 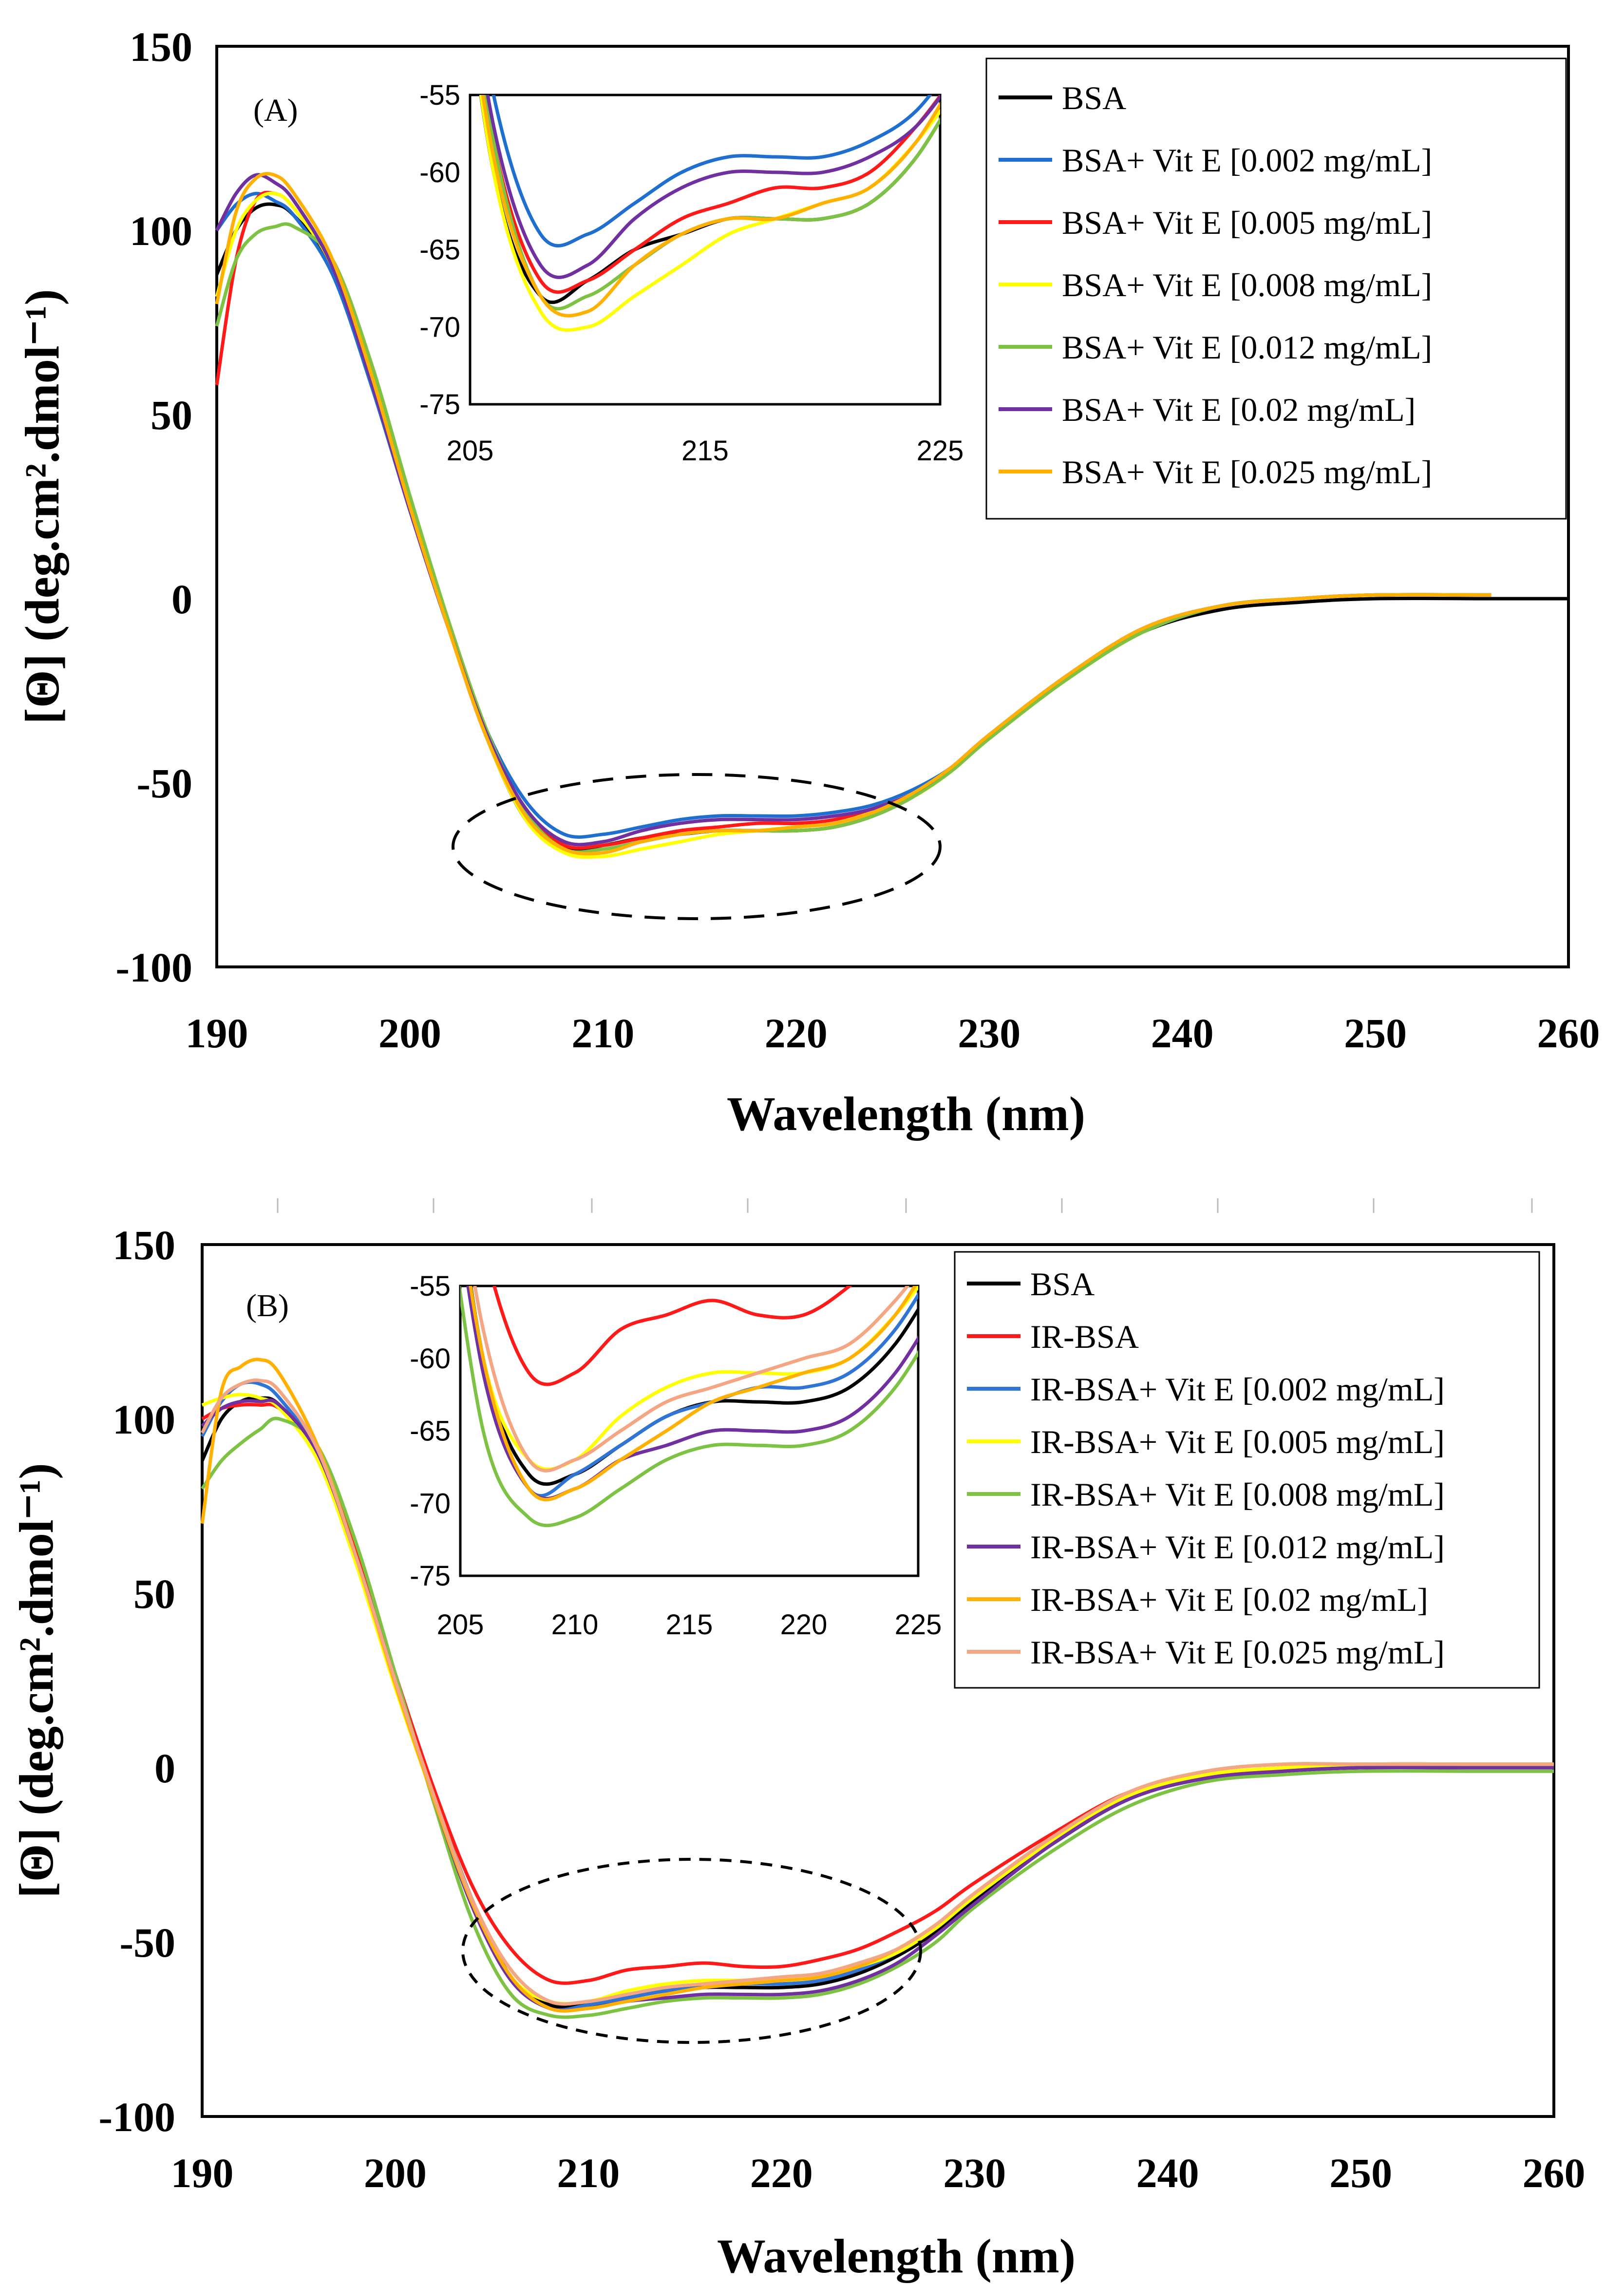 I want to click on panel-b-label: (B), so click(x=267, y=1305).